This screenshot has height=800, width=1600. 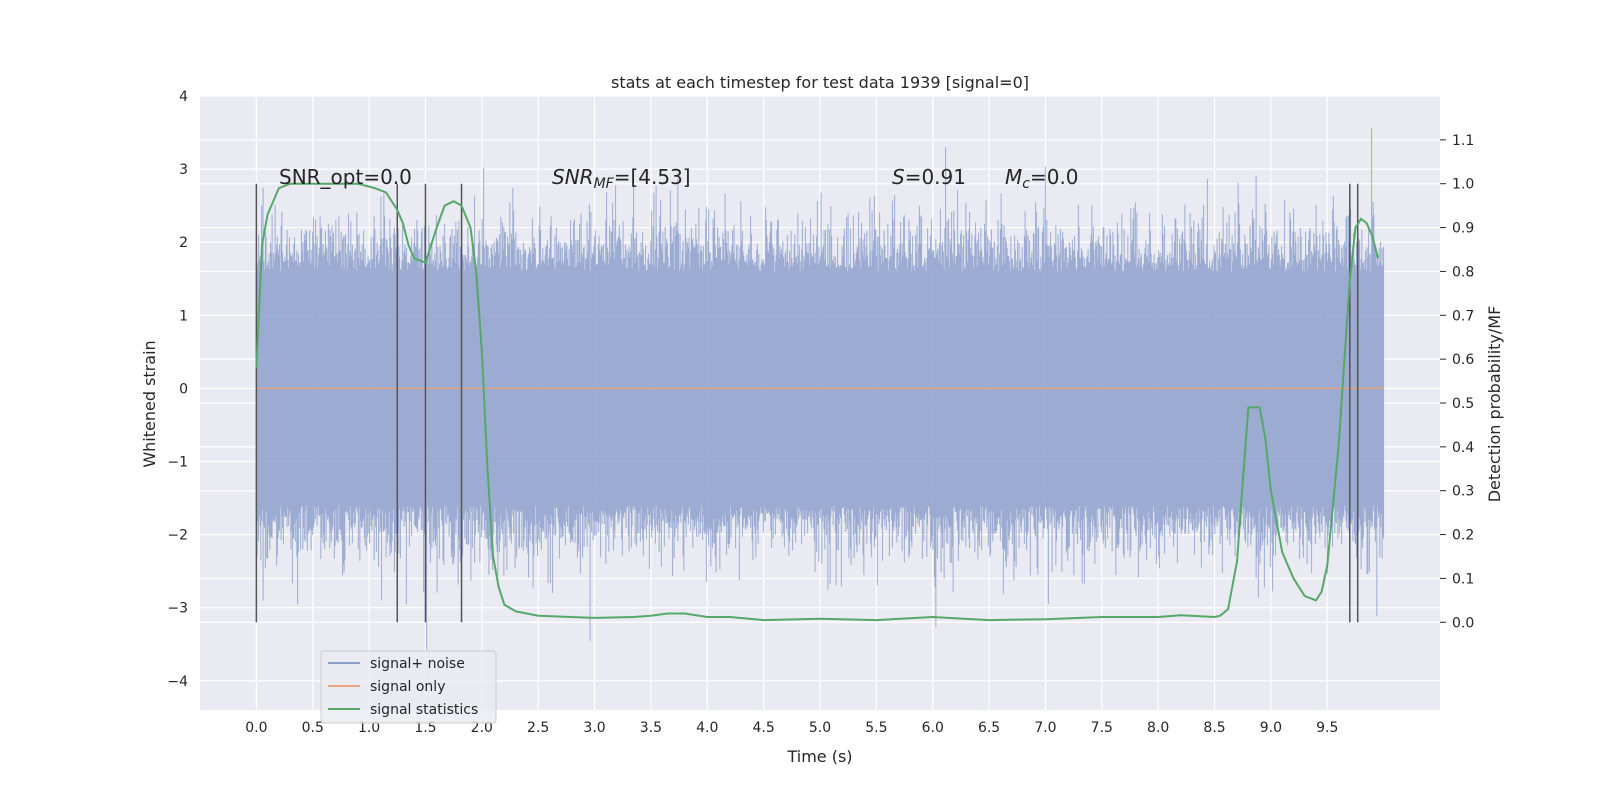 I want to click on y2-tick-label: 0.2, so click(x=1463, y=536).